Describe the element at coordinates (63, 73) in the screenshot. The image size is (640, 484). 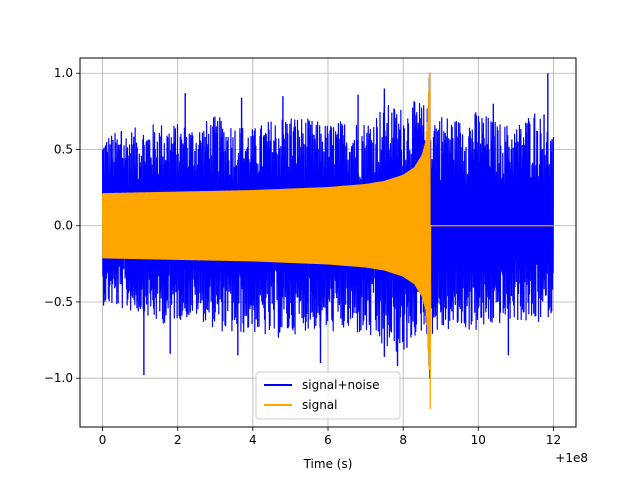
I see `y-tick-label: 1.0` at that location.